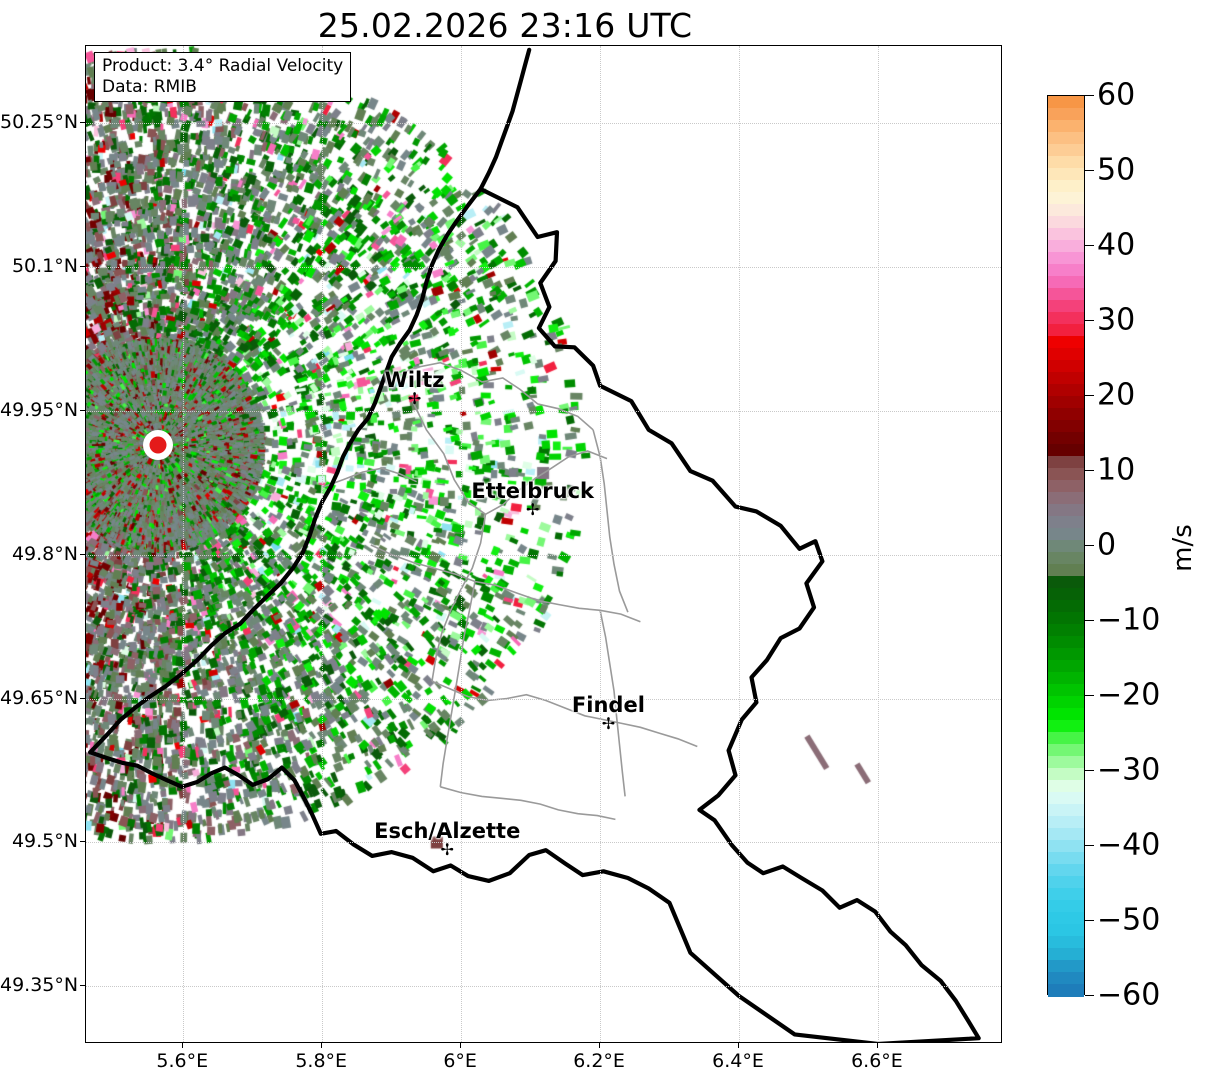 The height and width of the screenshot is (1081, 1207). Describe the element at coordinates (39, 985) in the screenshot. I see `y-tick-label: 49.35°N` at that location.